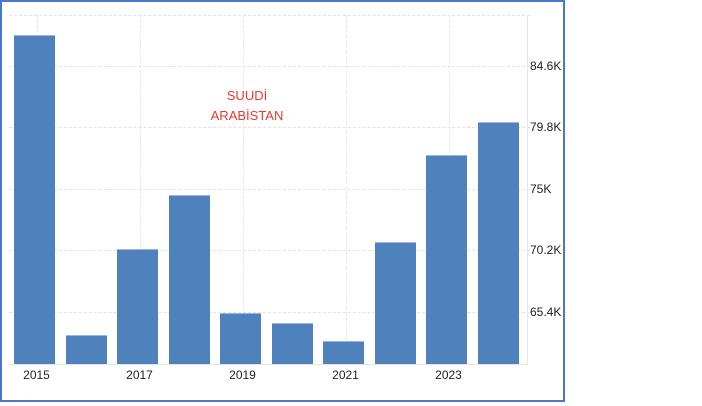 This screenshot has width=702, height=406. I want to click on bar-2023, so click(446, 259).